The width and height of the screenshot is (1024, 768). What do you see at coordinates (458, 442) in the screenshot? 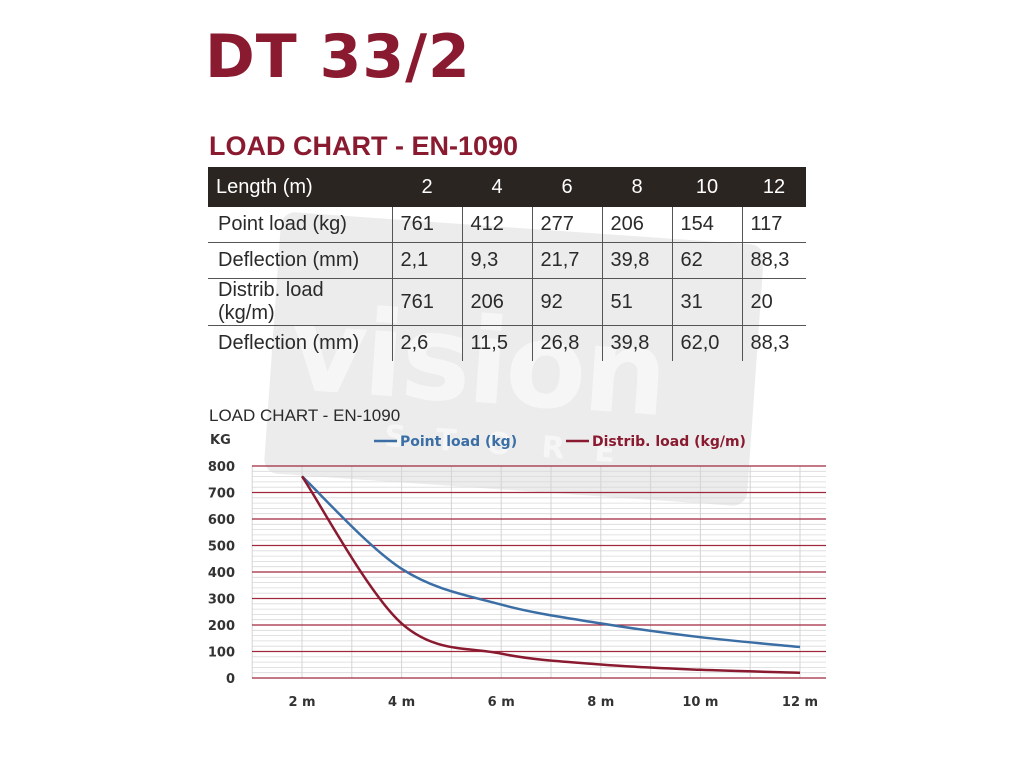
I see `legend-point-load: Point load (kg)` at bounding box center [458, 442].